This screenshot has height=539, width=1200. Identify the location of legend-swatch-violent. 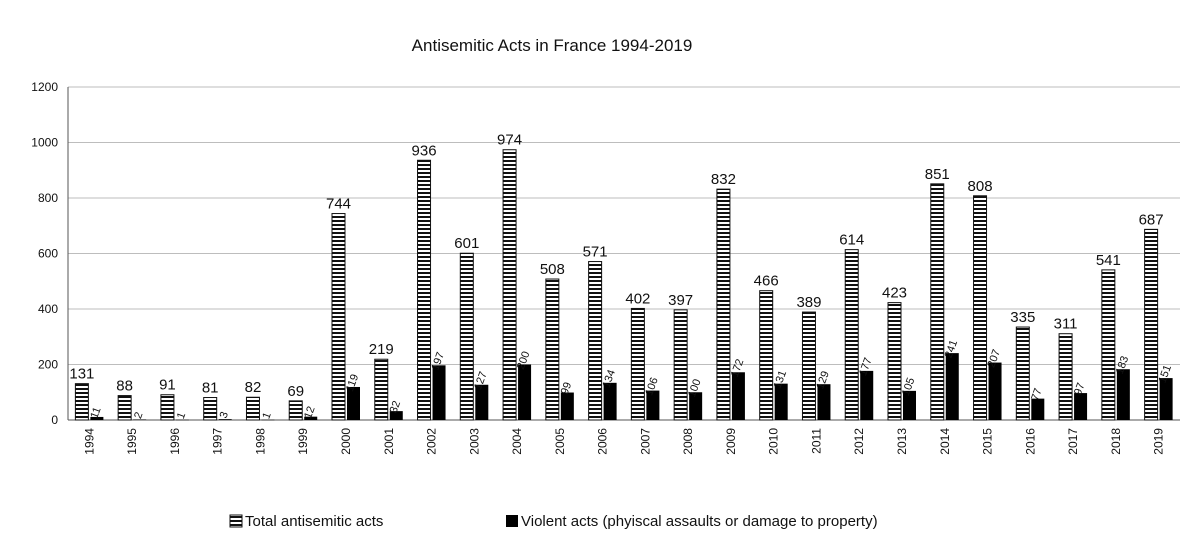
(512, 521).